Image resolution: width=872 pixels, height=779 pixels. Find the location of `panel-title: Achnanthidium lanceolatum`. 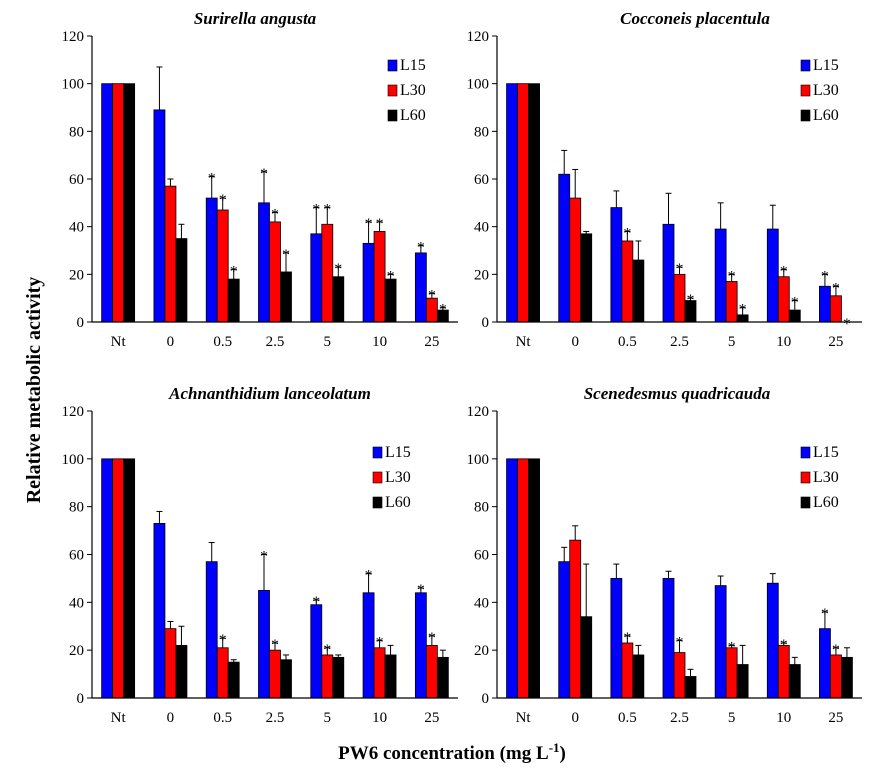

panel-title: Achnanthidium lanceolatum is located at coordinates (269, 393).